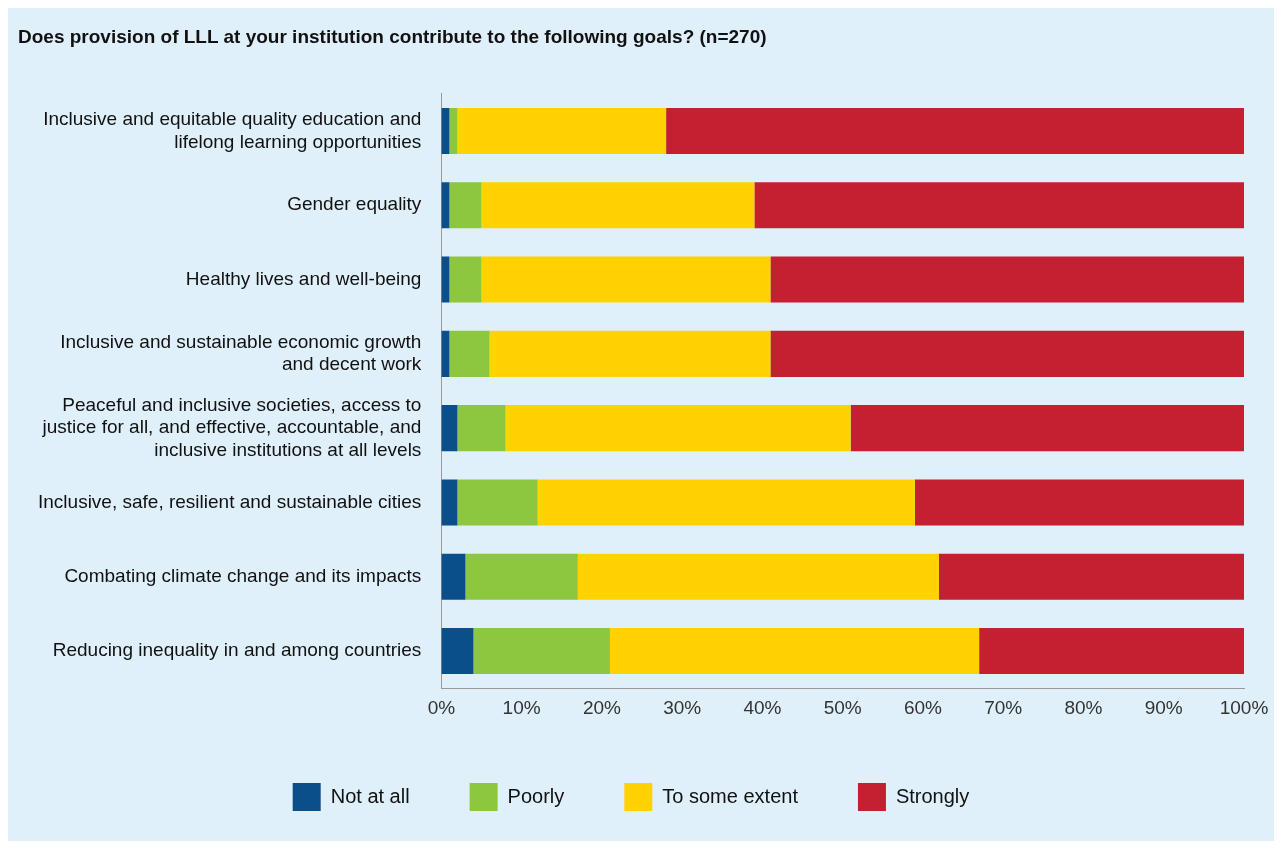  I want to click on x-tick-label: 40%, so click(762, 707).